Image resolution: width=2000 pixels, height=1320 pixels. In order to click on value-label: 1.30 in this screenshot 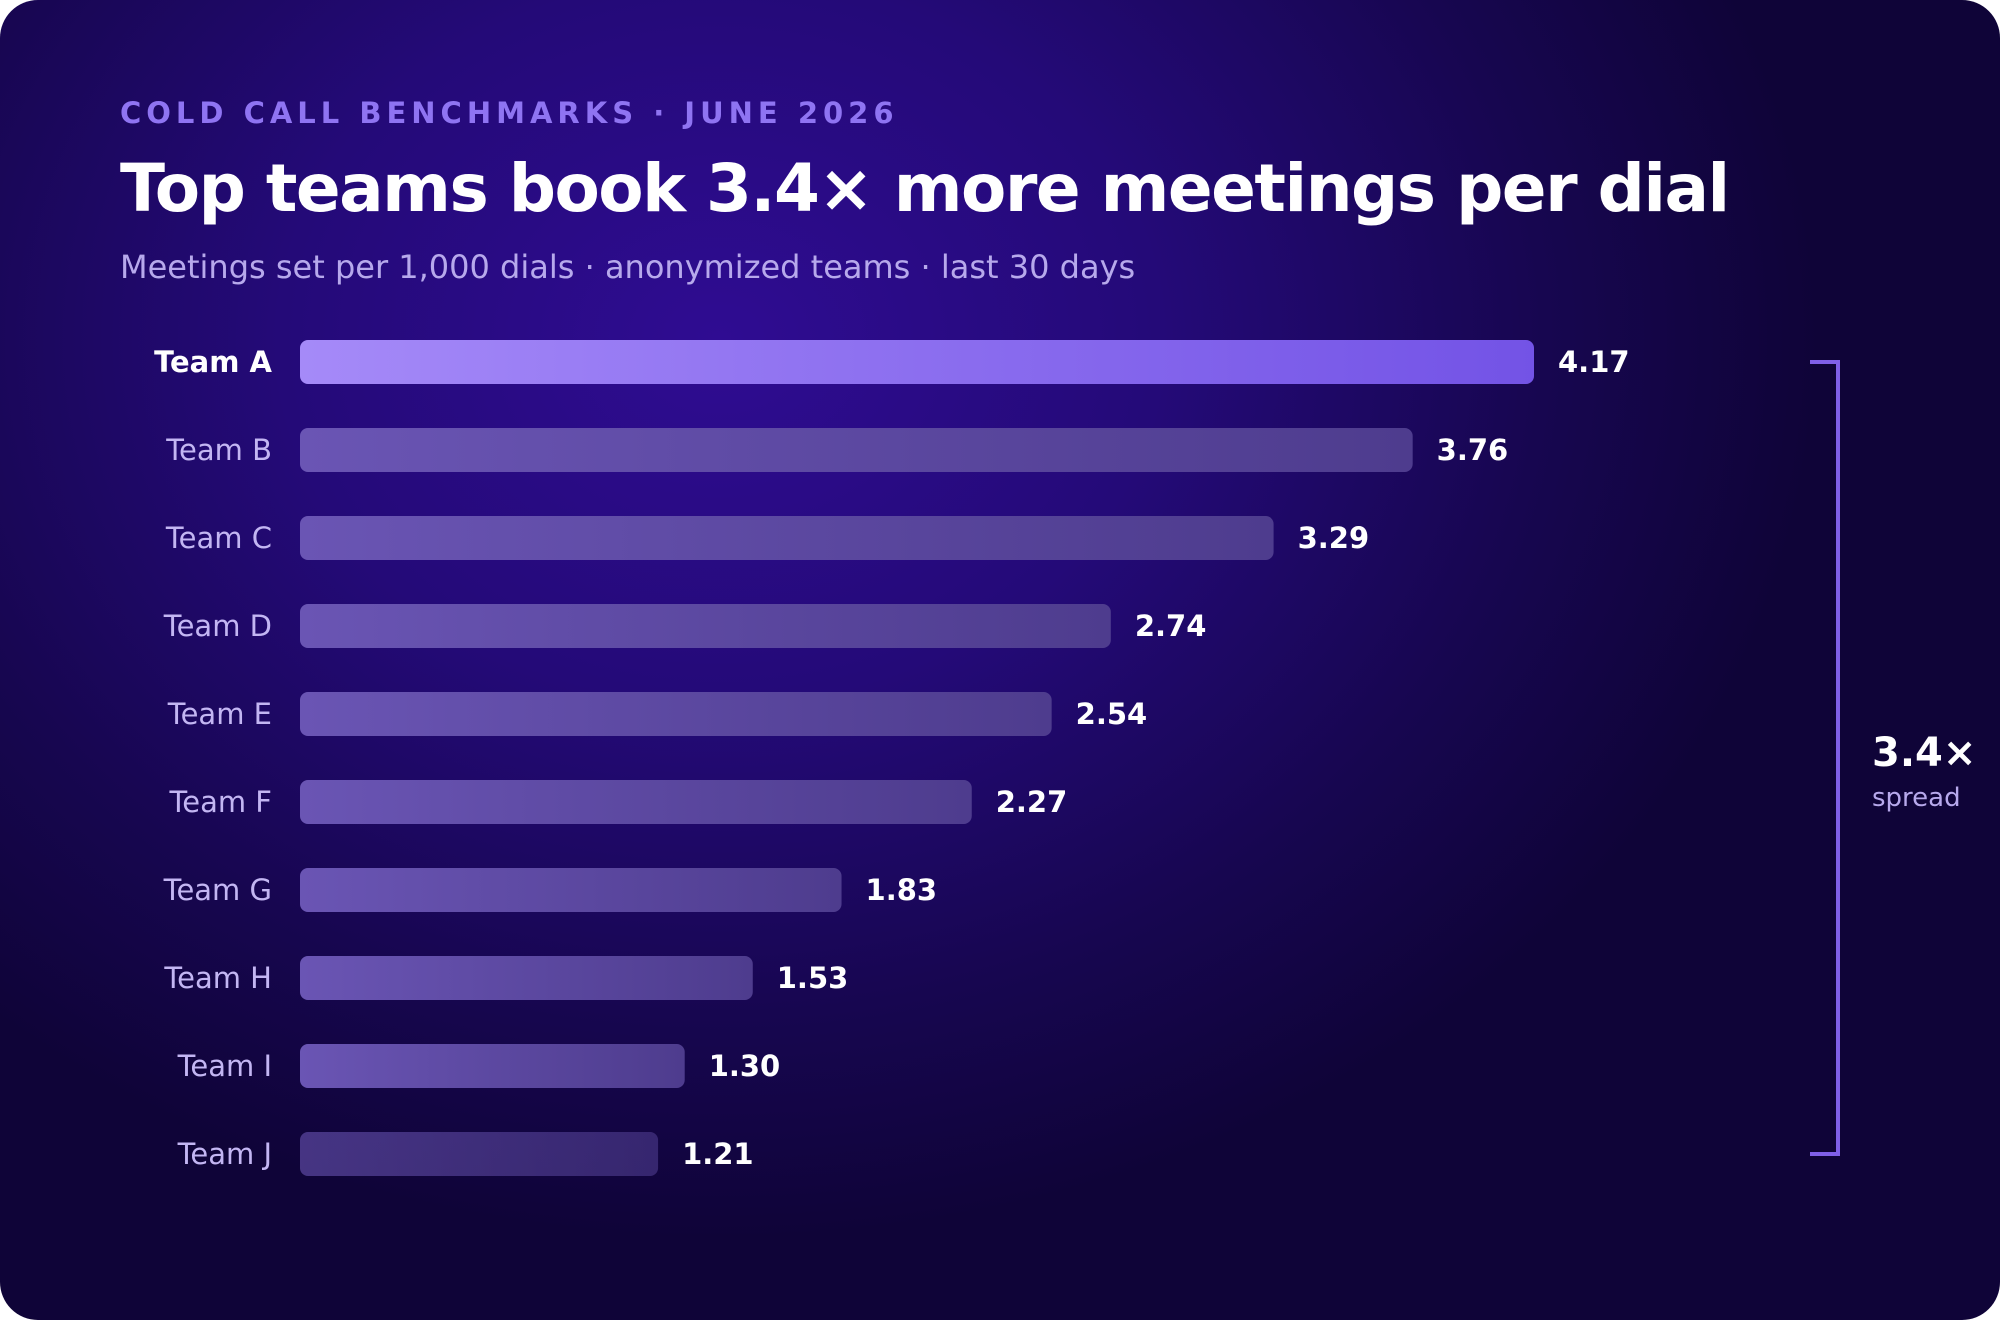, I will do `click(745, 1066)`.